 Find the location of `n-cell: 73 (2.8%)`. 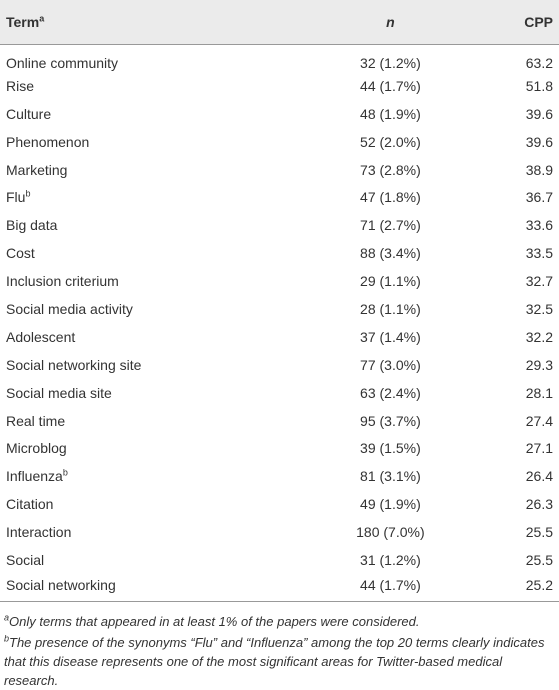

n-cell: 73 (2.8%) is located at coordinates (390, 169).